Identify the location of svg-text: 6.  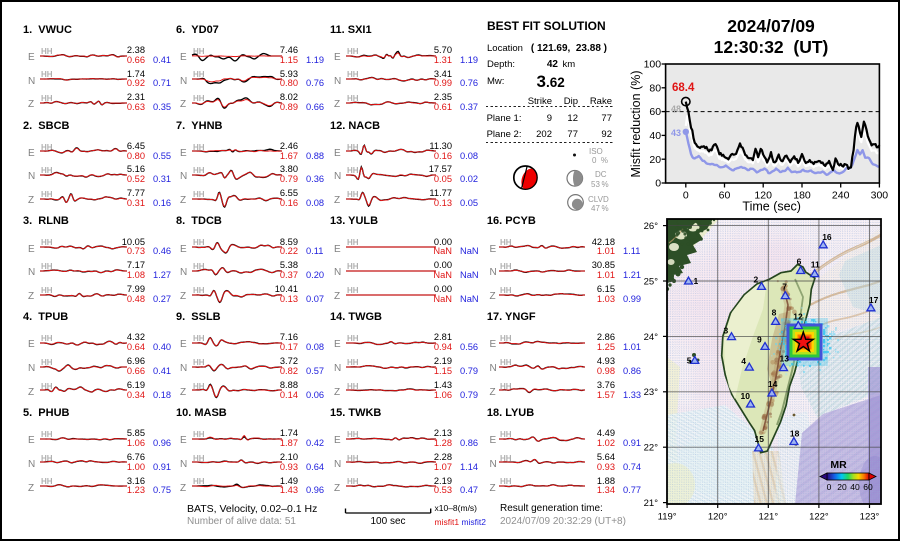
(799, 262).